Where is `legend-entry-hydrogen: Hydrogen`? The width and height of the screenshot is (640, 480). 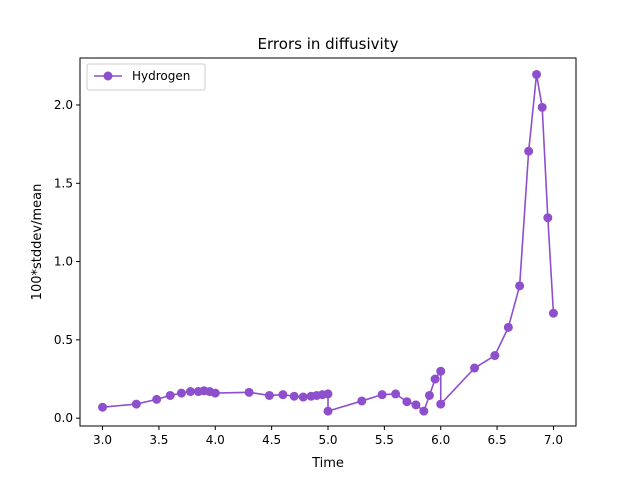
legend-entry-hydrogen: Hydrogen is located at coordinates (161, 76).